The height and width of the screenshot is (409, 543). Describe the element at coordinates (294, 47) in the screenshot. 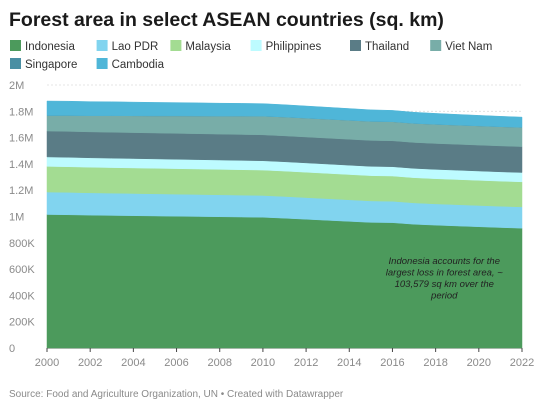

I see `legend-label-philippines: Philippines` at that location.